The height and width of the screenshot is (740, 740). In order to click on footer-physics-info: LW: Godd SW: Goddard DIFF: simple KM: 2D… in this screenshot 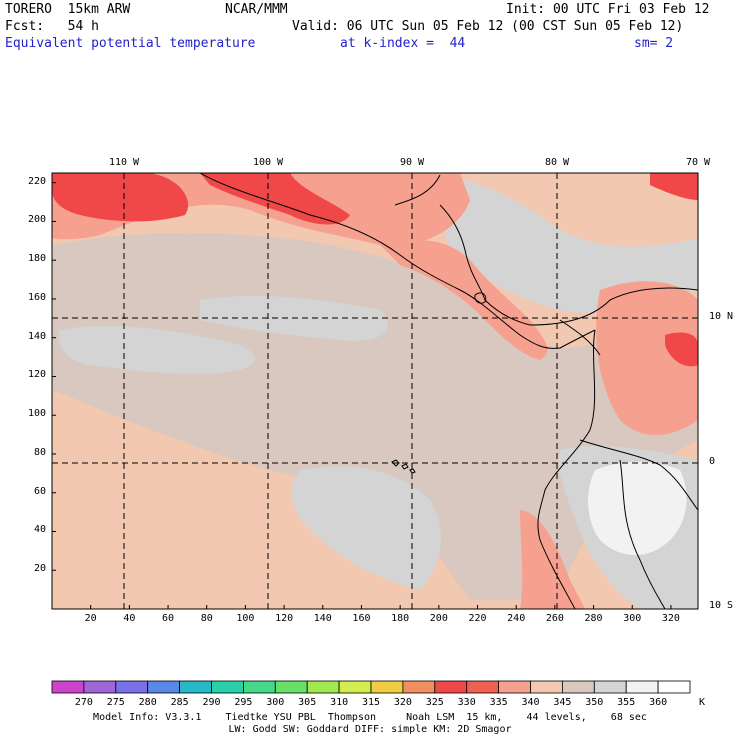, I will do `click(370, 729)`.